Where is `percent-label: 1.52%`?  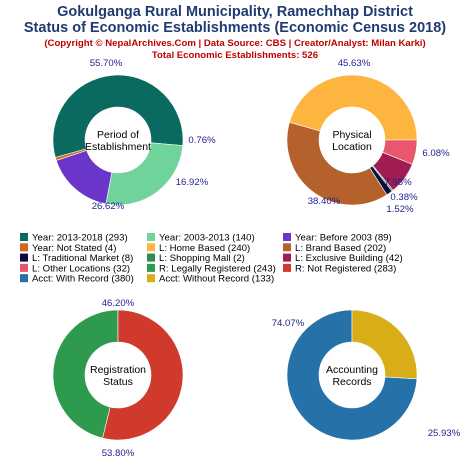
percent-label: 1.52% is located at coordinates (400, 209).